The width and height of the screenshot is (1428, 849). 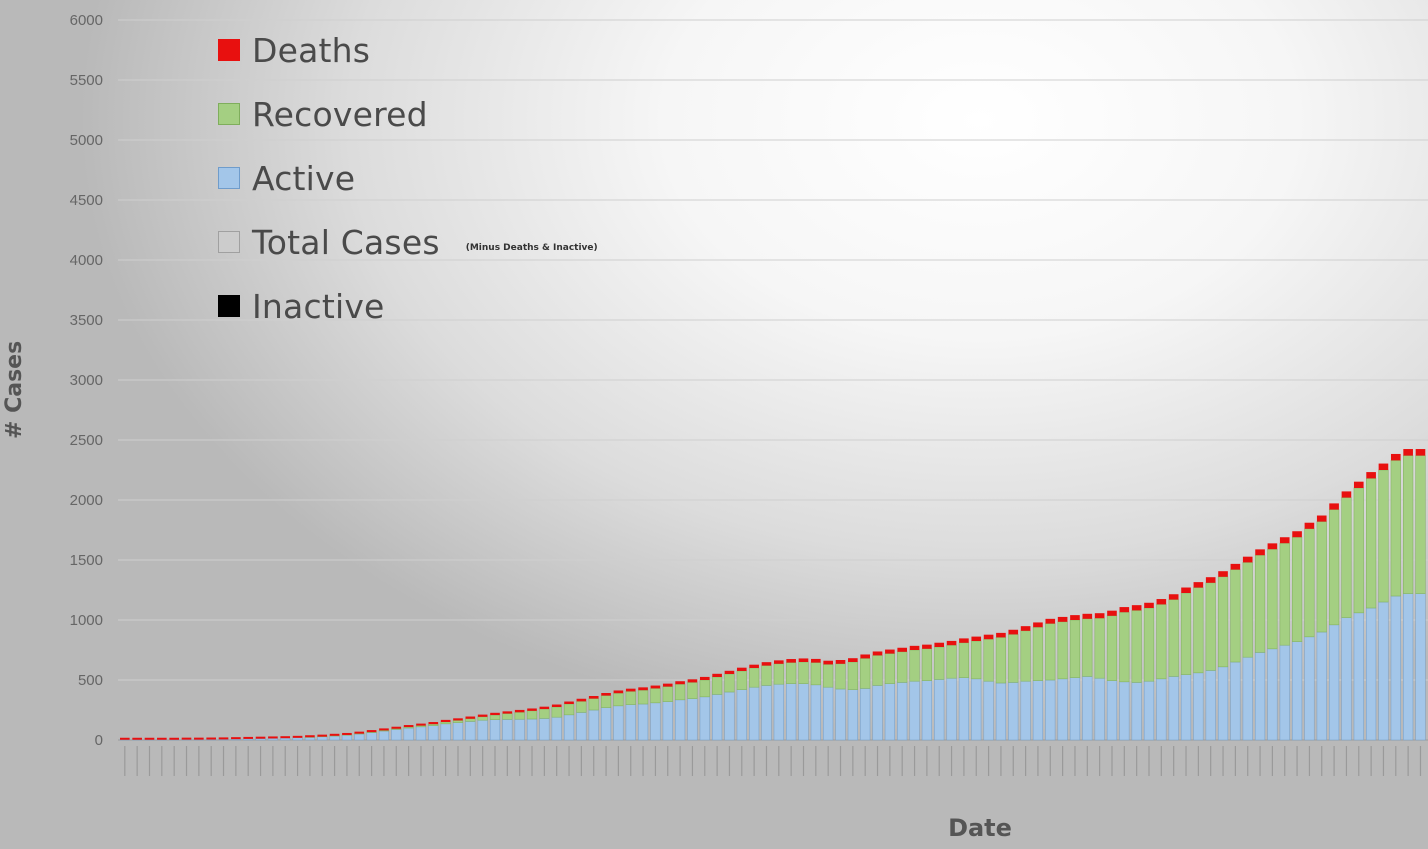 What do you see at coordinates (86, 560) in the screenshot?
I see `y-tick-label: 1500` at bounding box center [86, 560].